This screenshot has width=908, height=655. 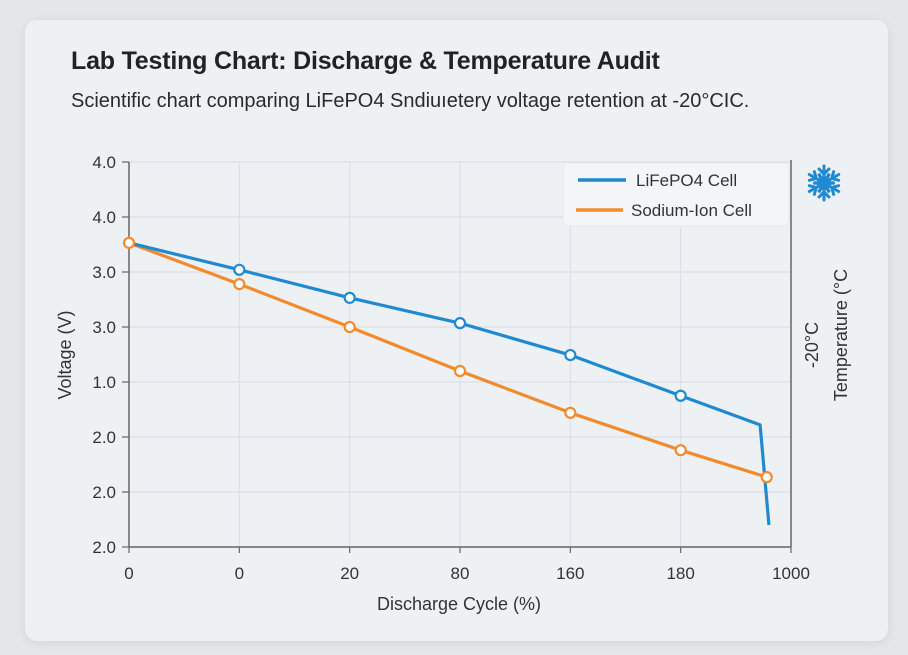 What do you see at coordinates (791, 573) in the screenshot?
I see `x-tick-label: 1000` at bounding box center [791, 573].